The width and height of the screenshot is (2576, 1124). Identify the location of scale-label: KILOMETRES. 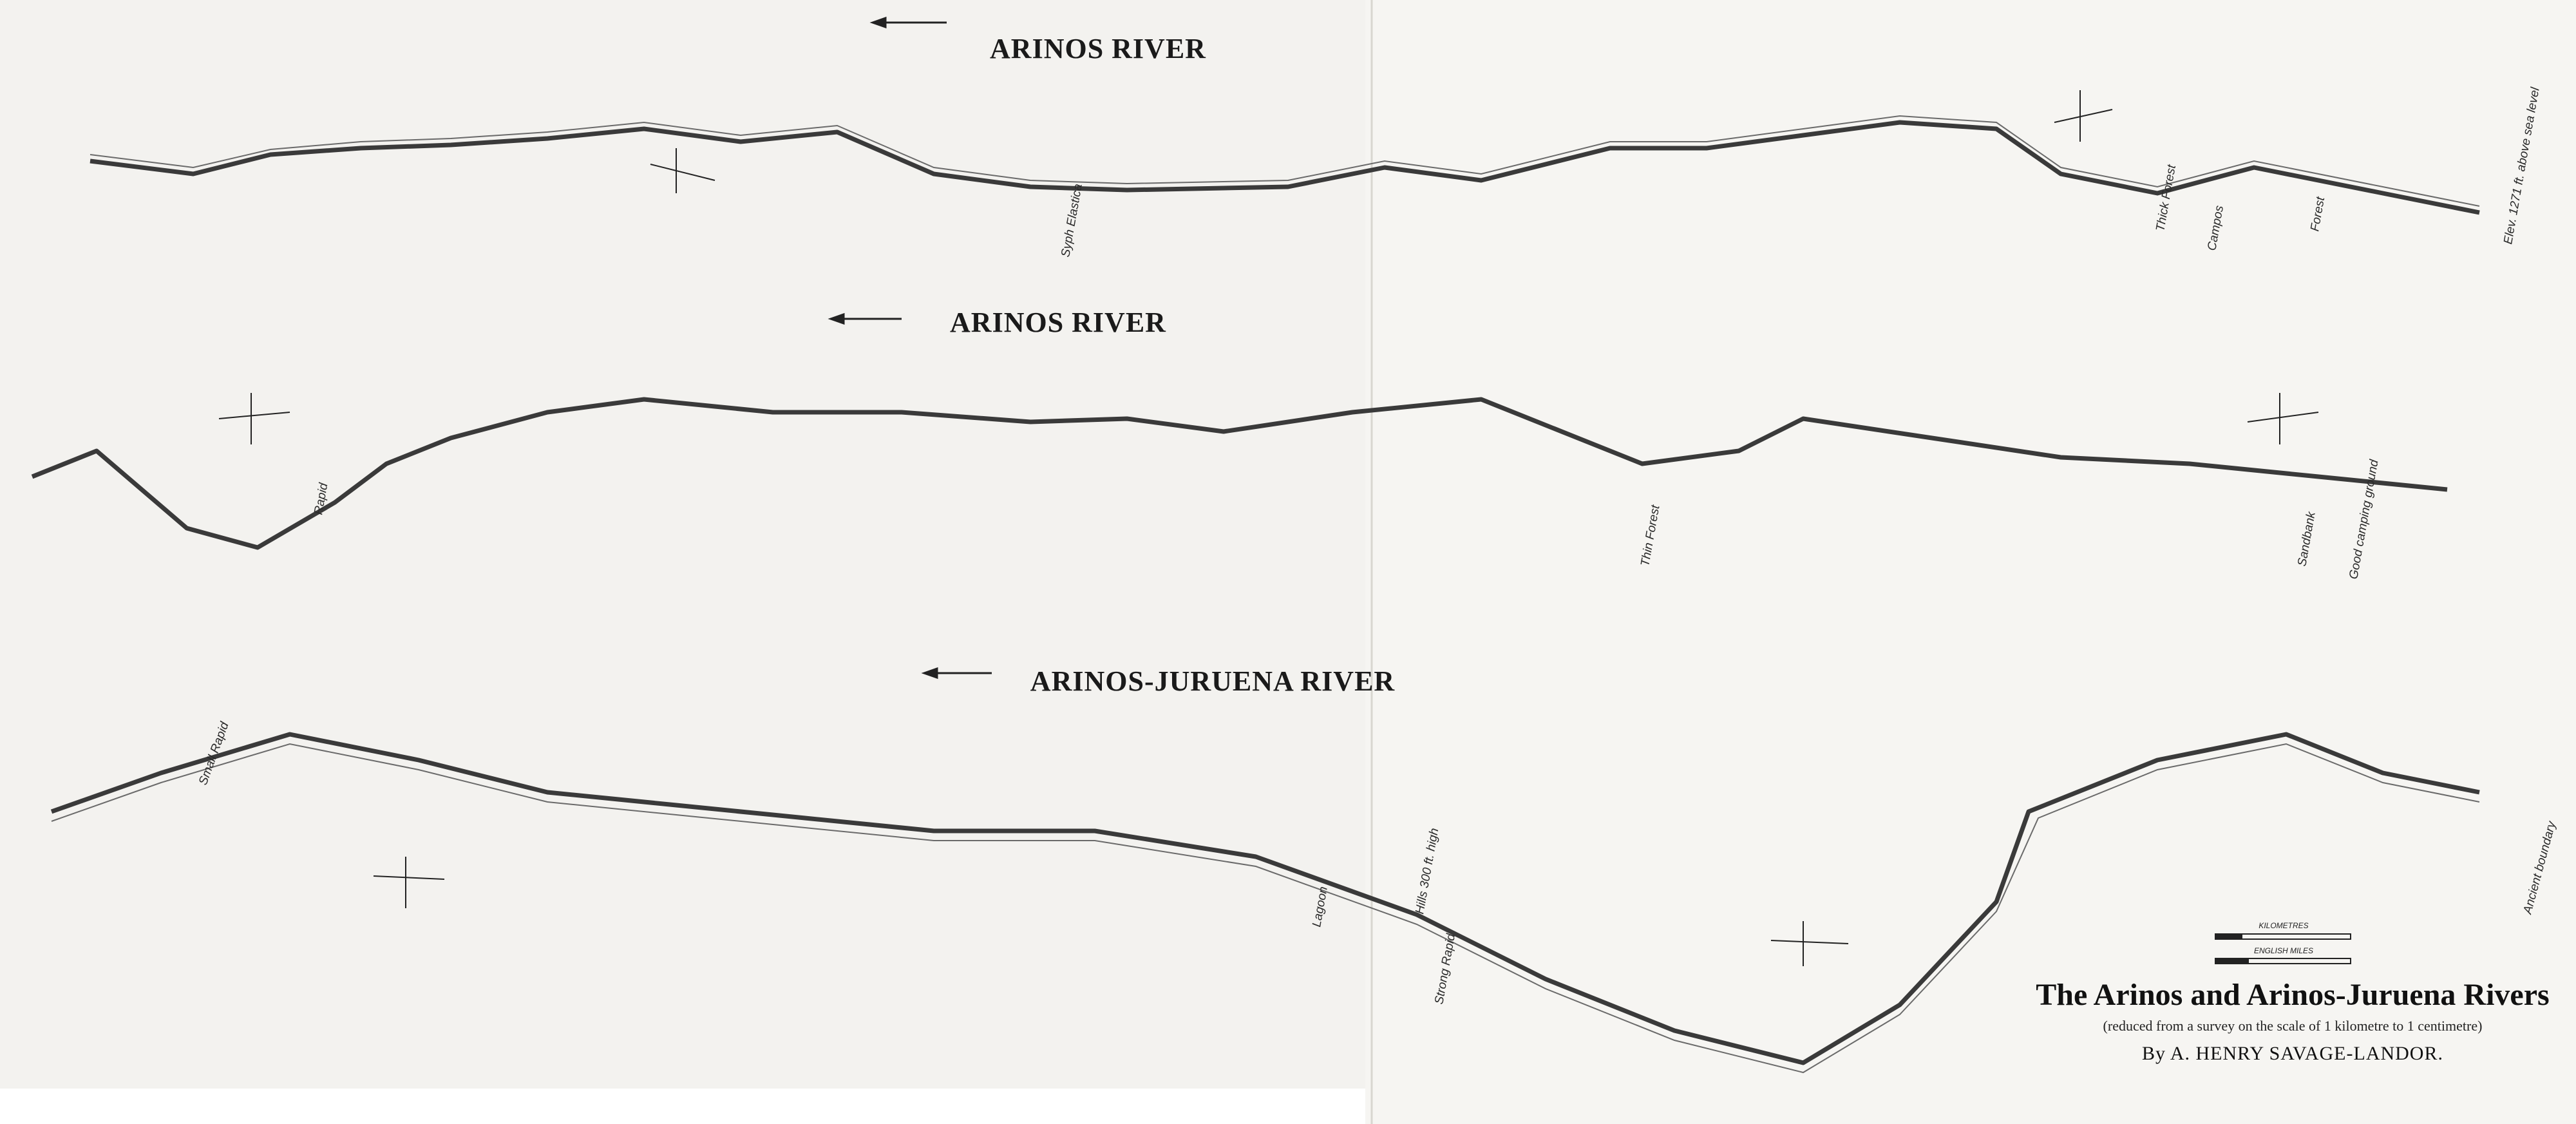
(2283, 925).